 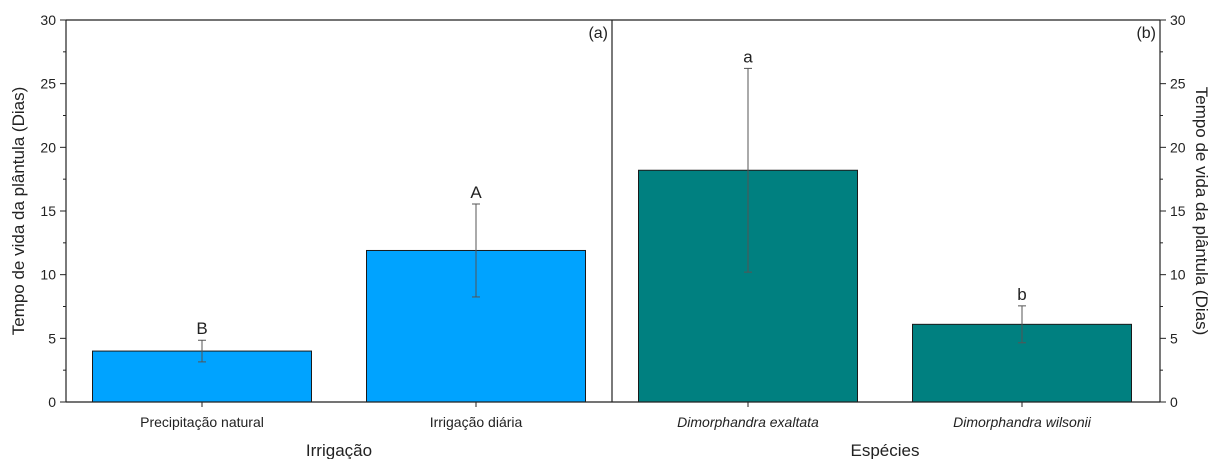 I want to click on category-label: Irrigação diária, so click(x=476, y=422).